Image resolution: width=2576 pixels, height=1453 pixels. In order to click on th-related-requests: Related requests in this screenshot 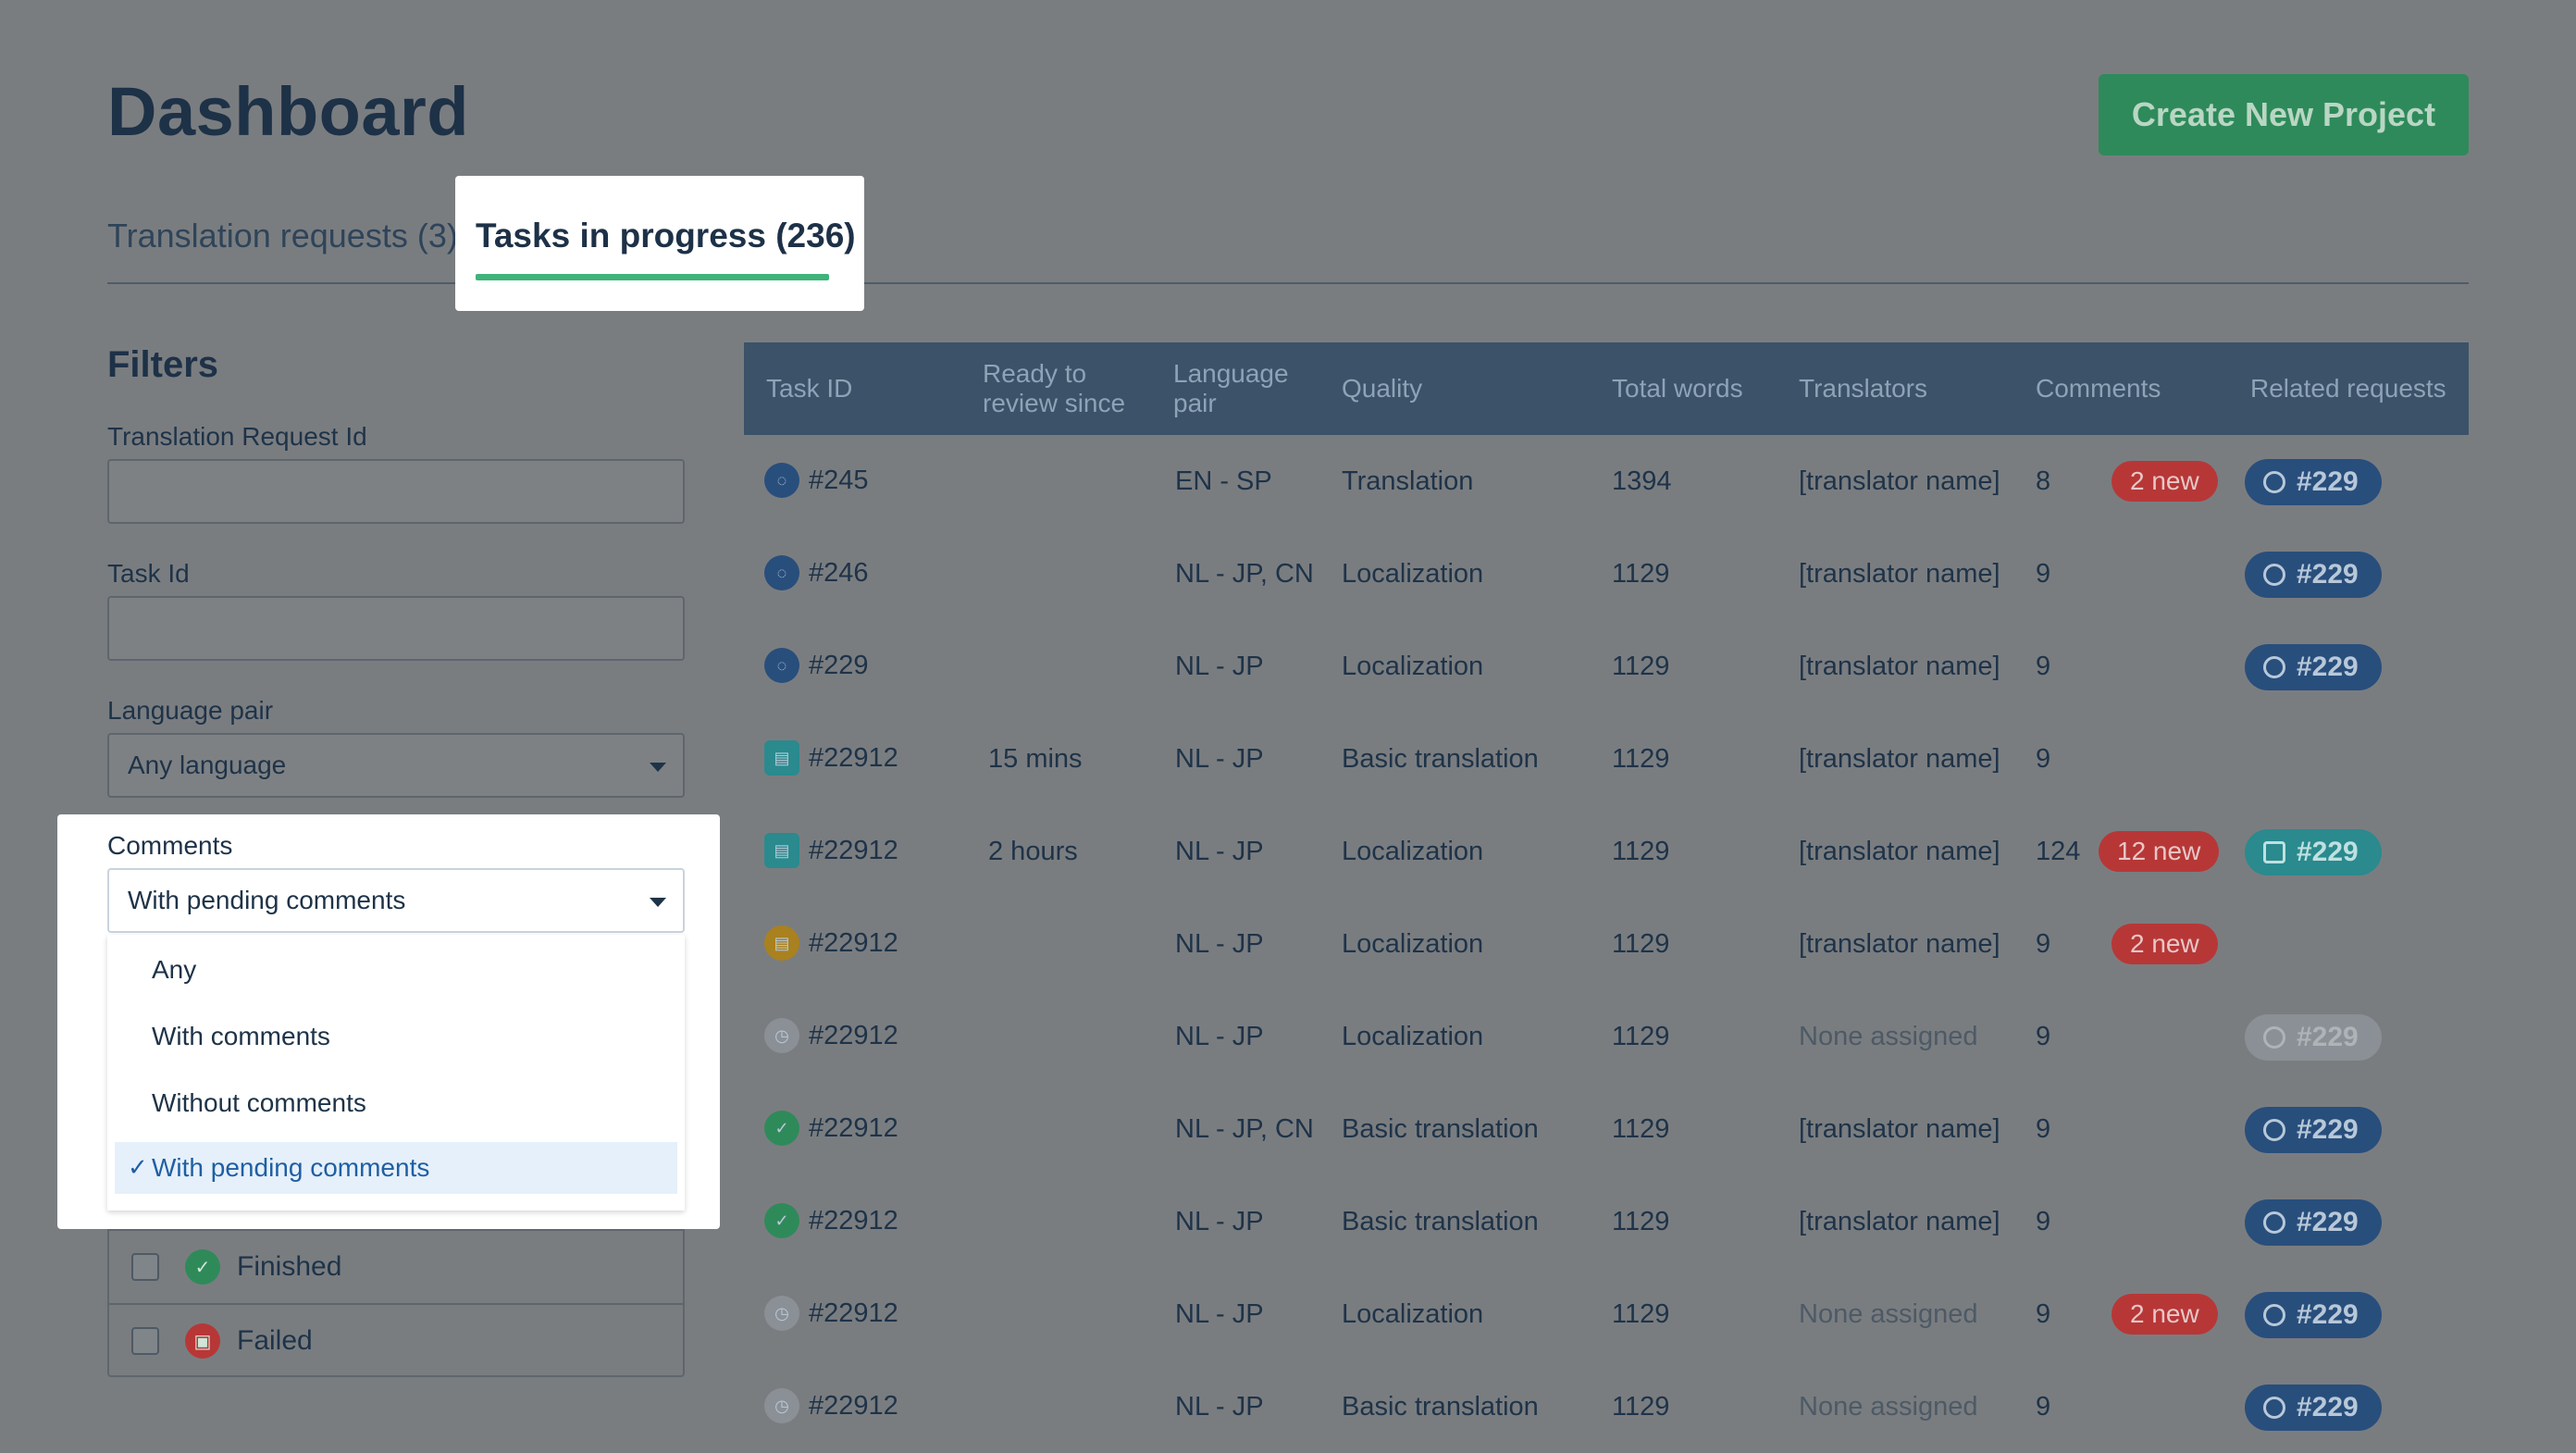, I will do `click(2348, 388)`.